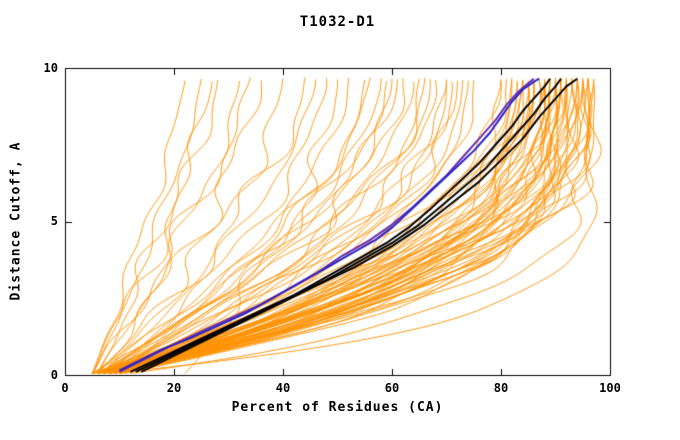  Describe the element at coordinates (54, 221) in the screenshot. I see `y-tick-label: 5` at that location.